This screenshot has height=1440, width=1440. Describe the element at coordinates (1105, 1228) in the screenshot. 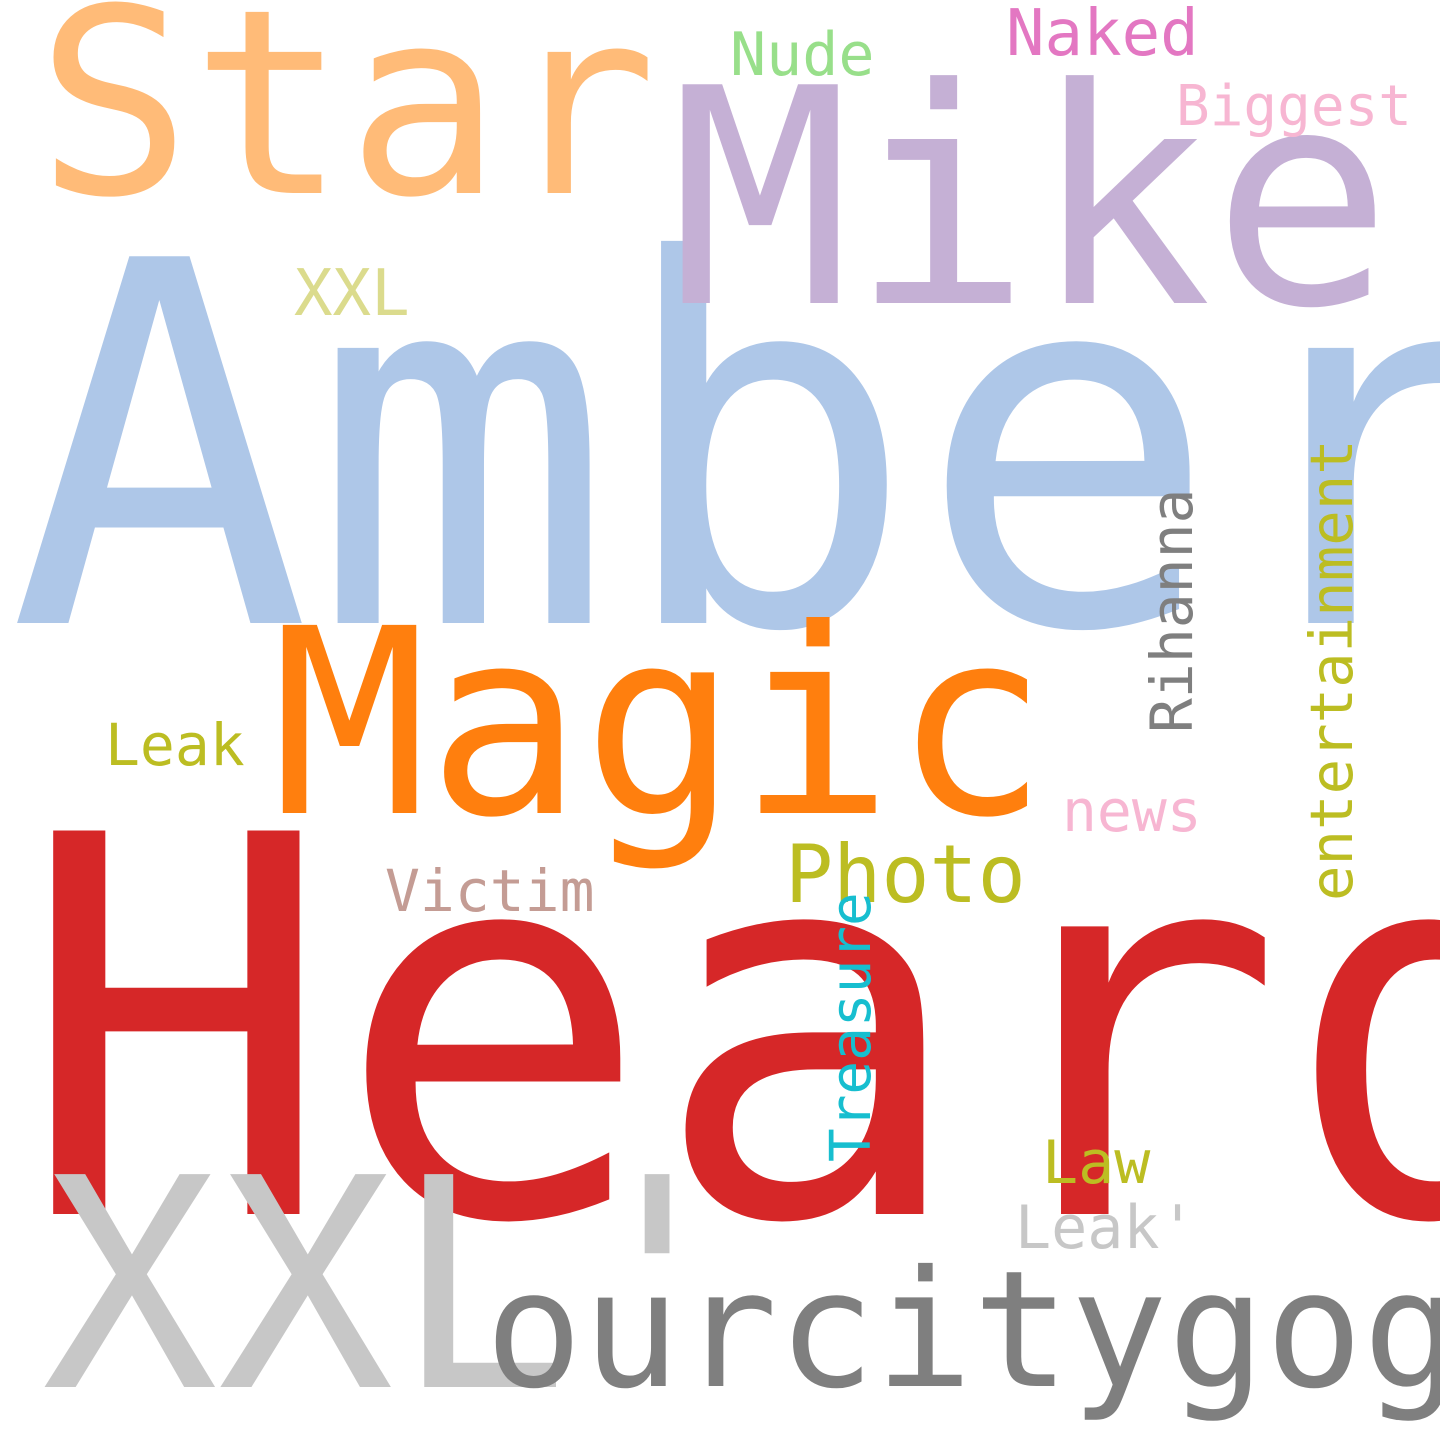

I see `word-leak-quote: Leak'` at that location.